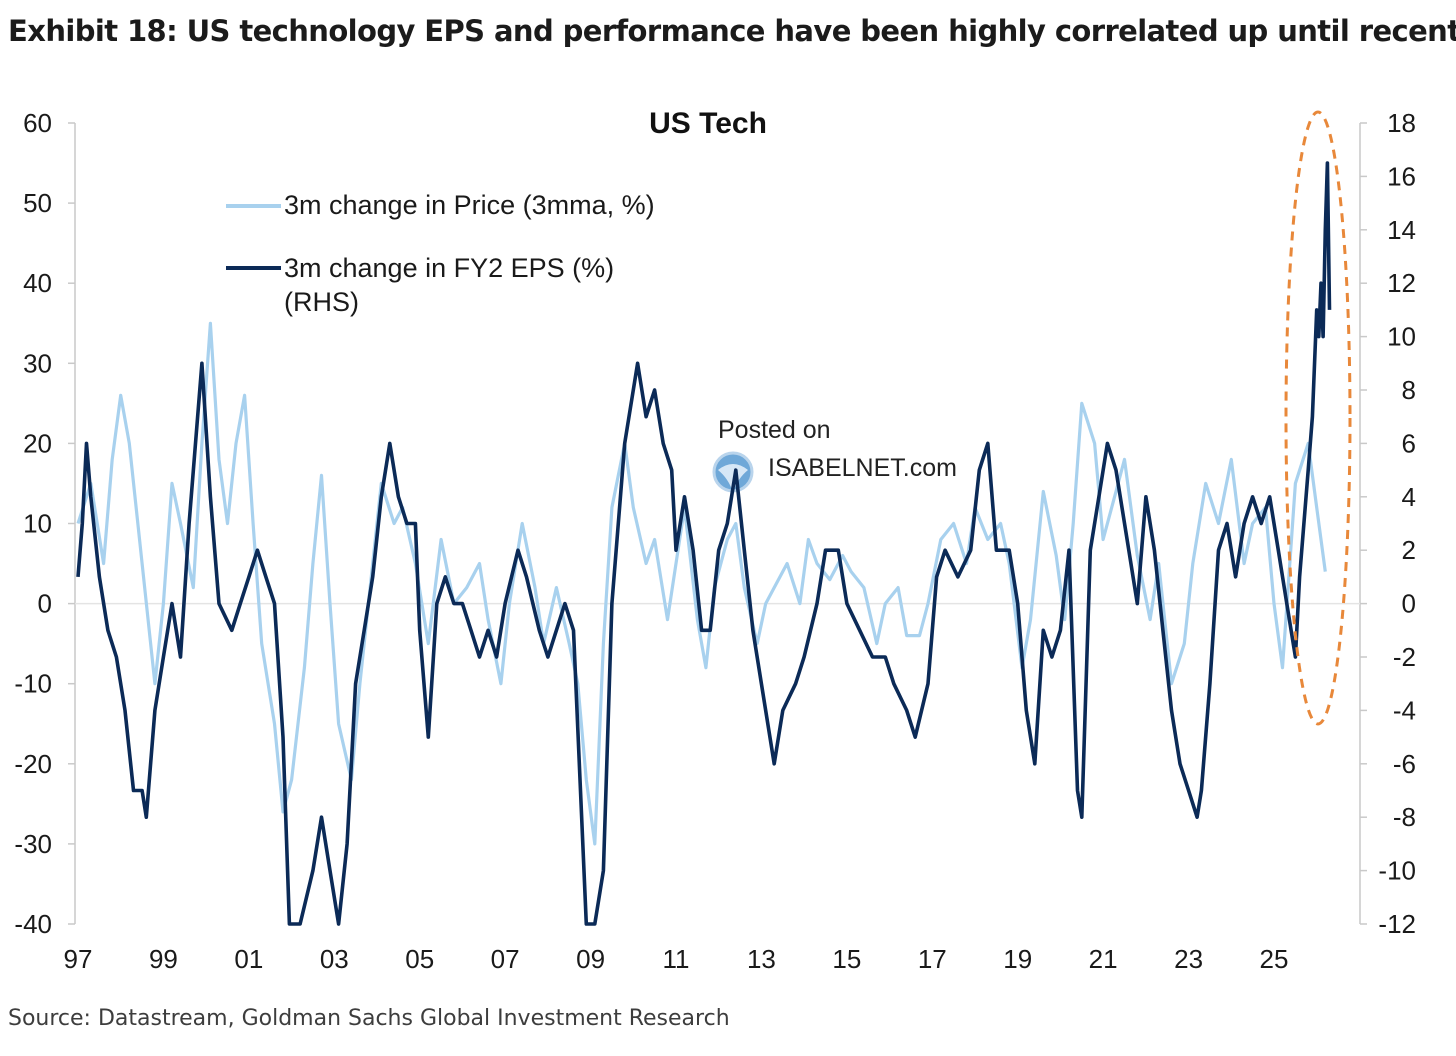 The width and height of the screenshot is (1456, 1056). I want to click on watermark: Posted on ISABELNET.com, so click(834, 454).